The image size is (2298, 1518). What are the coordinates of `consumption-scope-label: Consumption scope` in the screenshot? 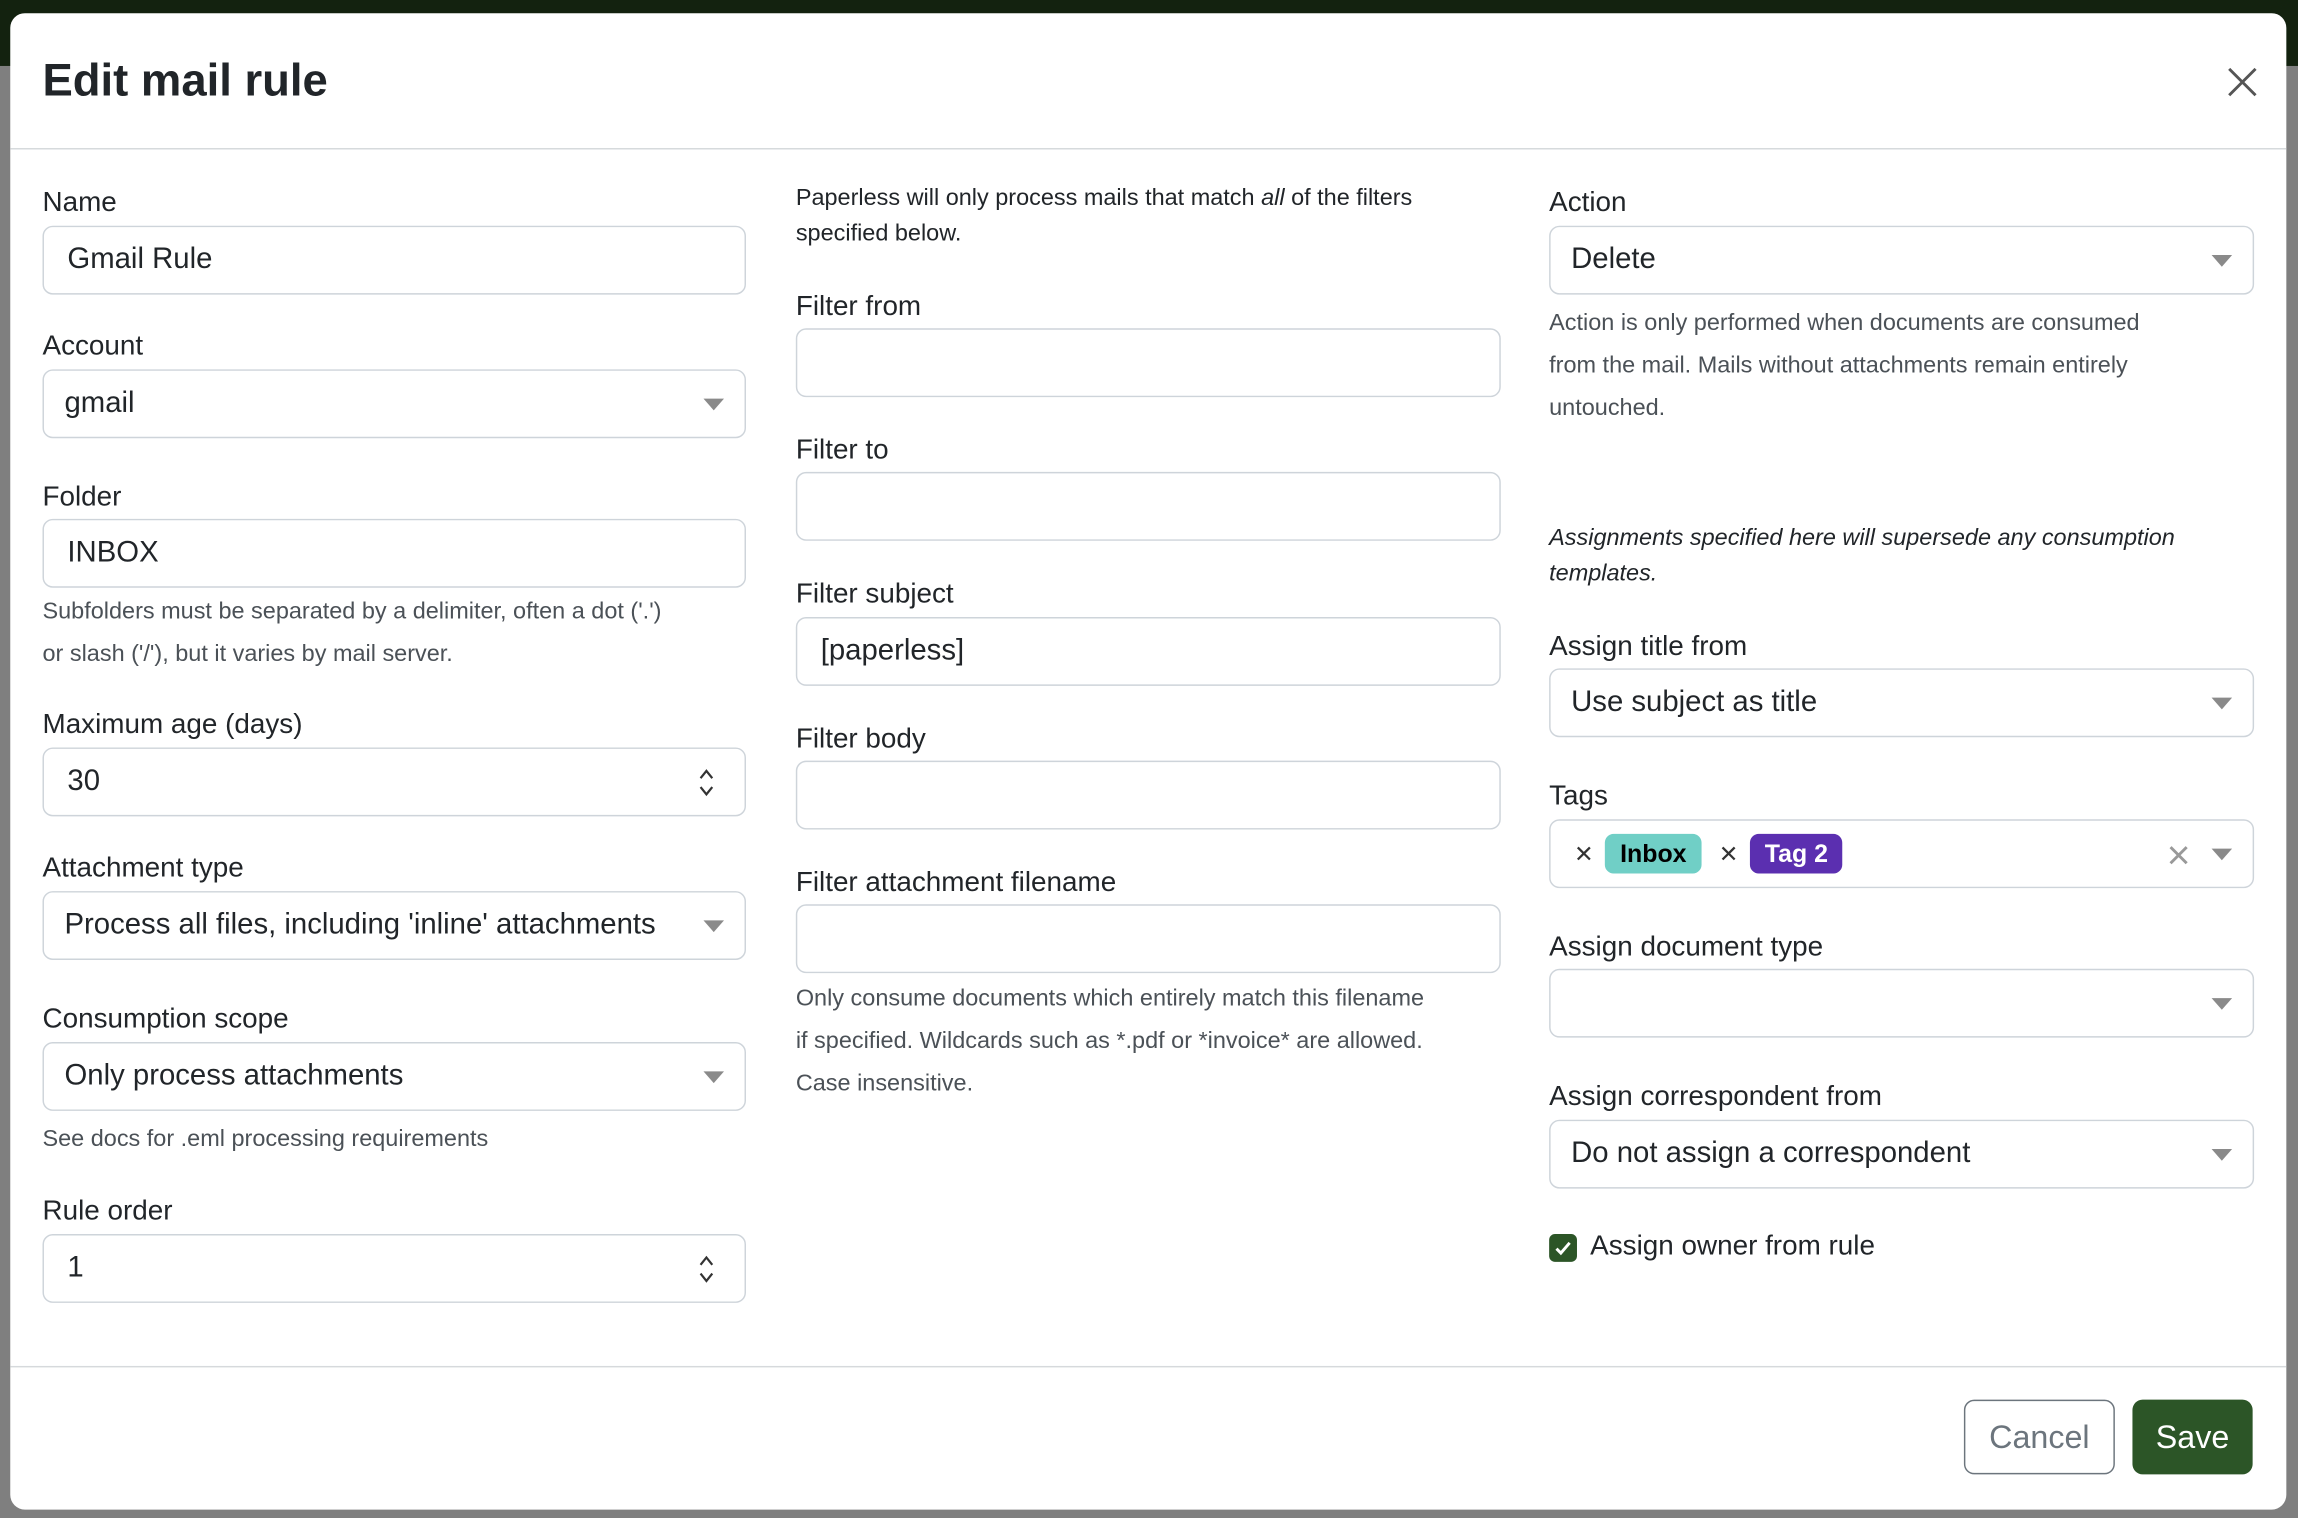 It's located at (165, 1019).